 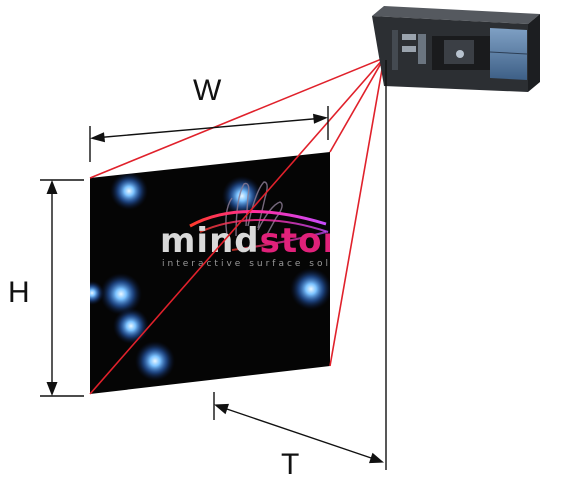 I want to click on throw-dimension, so click(x=298, y=428).